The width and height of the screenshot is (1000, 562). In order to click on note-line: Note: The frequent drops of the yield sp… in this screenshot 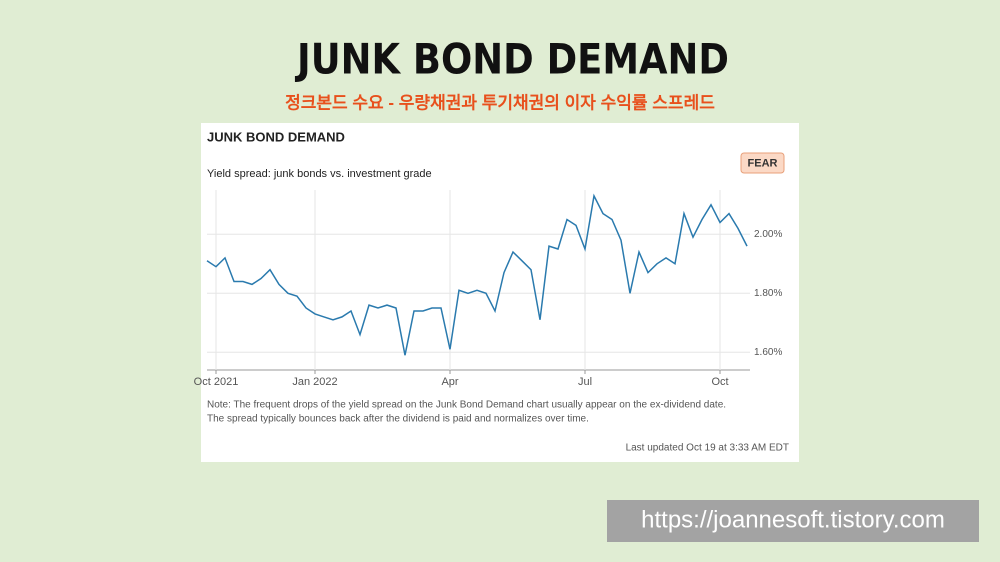, I will do `click(466, 405)`.